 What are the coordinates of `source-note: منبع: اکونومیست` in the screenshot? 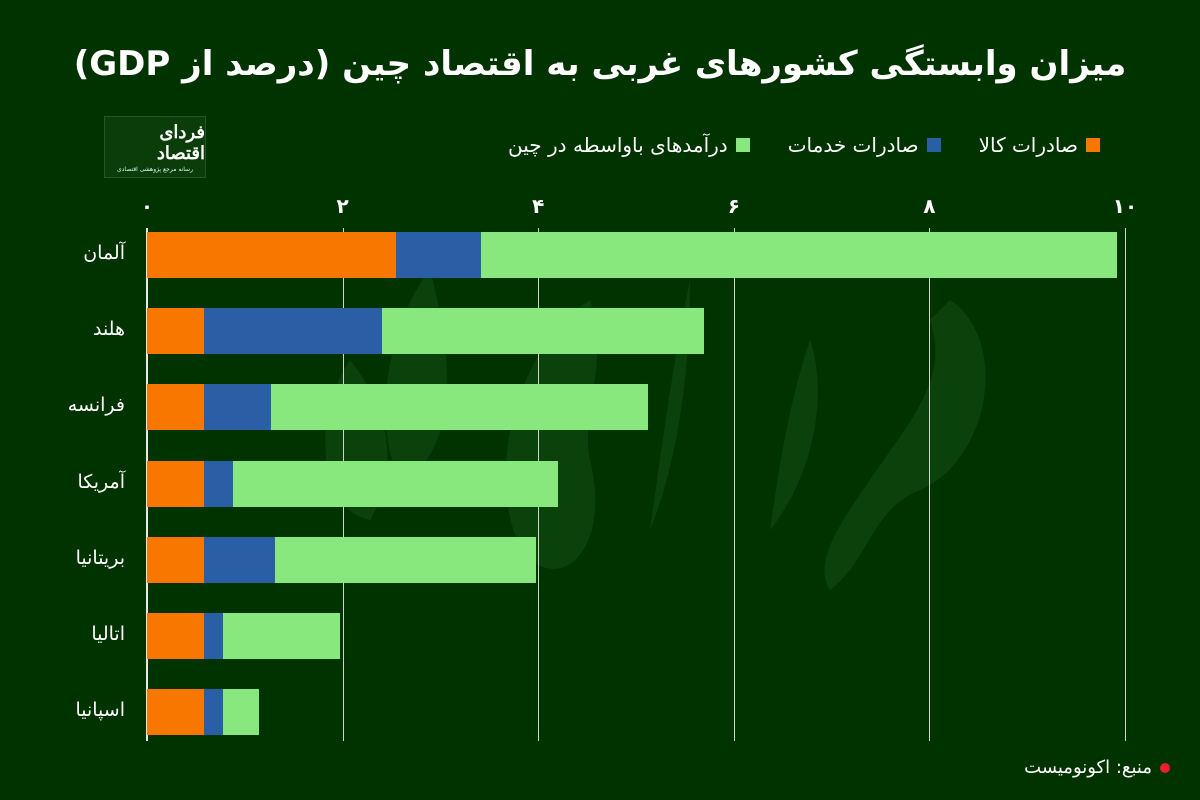 It's located at (1097, 767).